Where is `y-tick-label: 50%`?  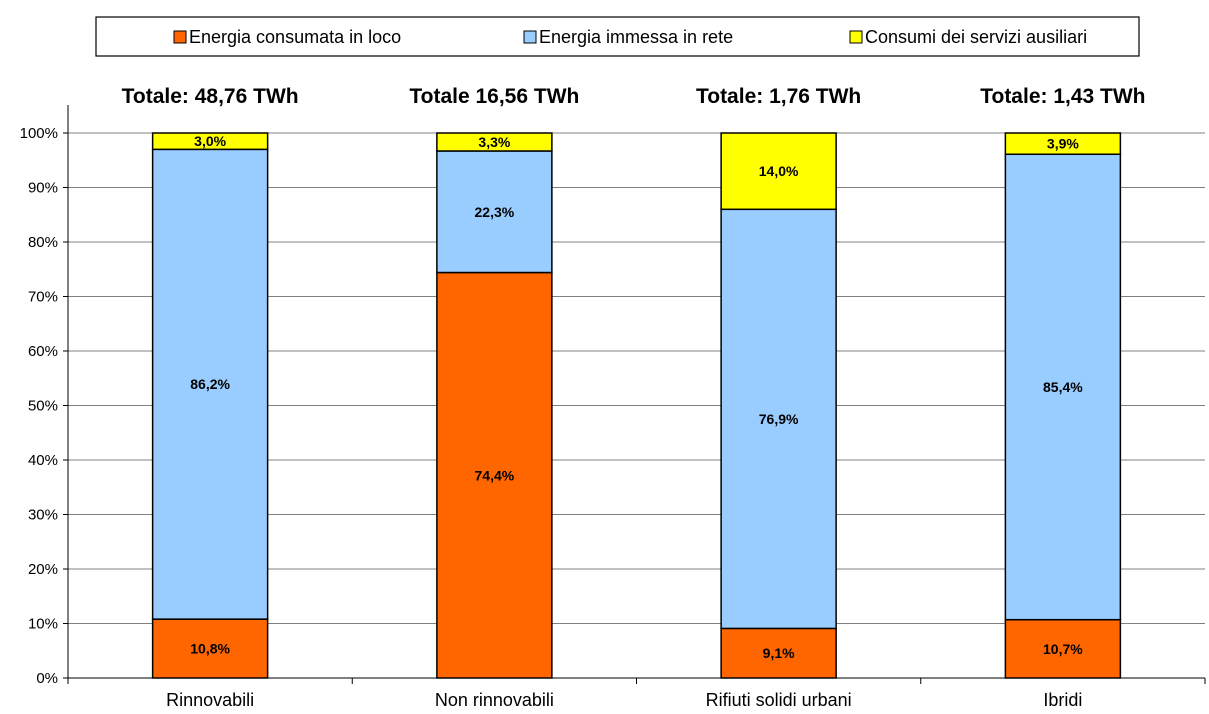 y-tick-label: 50% is located at coordinates (43, 406).